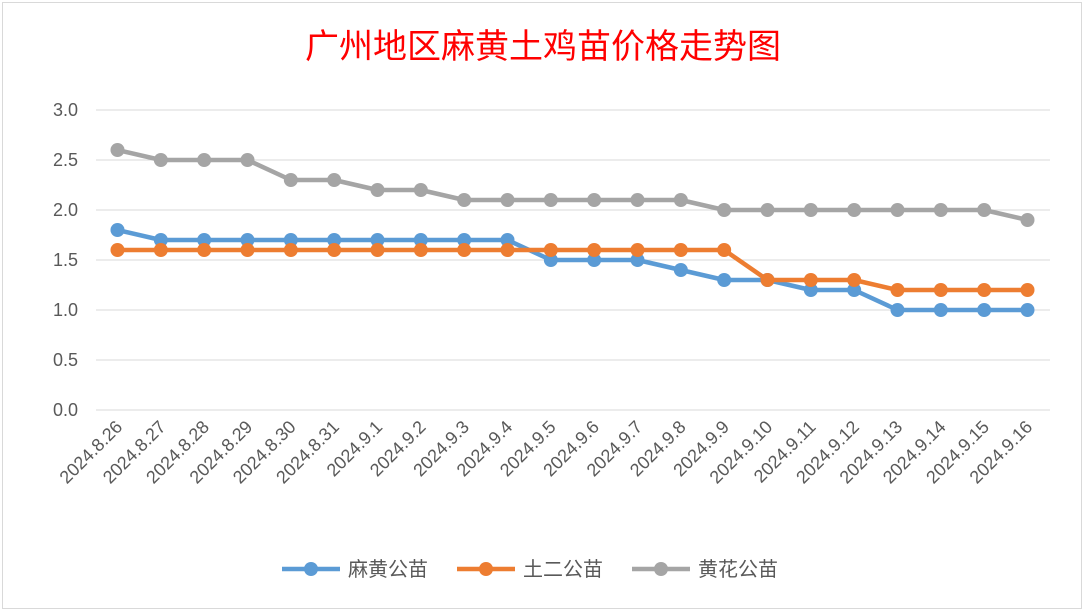 This screenshot has width=1086, height=613. I want to click on y-tick-label: 1.5, so click(65, 260).